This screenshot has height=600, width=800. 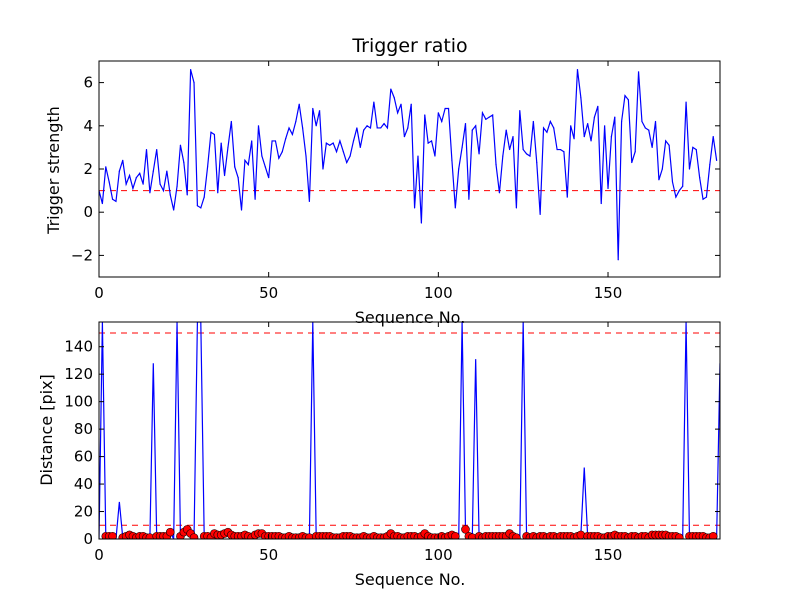 I want to click on y-axis-label: Distance [pix], so click(x=46, y=430).